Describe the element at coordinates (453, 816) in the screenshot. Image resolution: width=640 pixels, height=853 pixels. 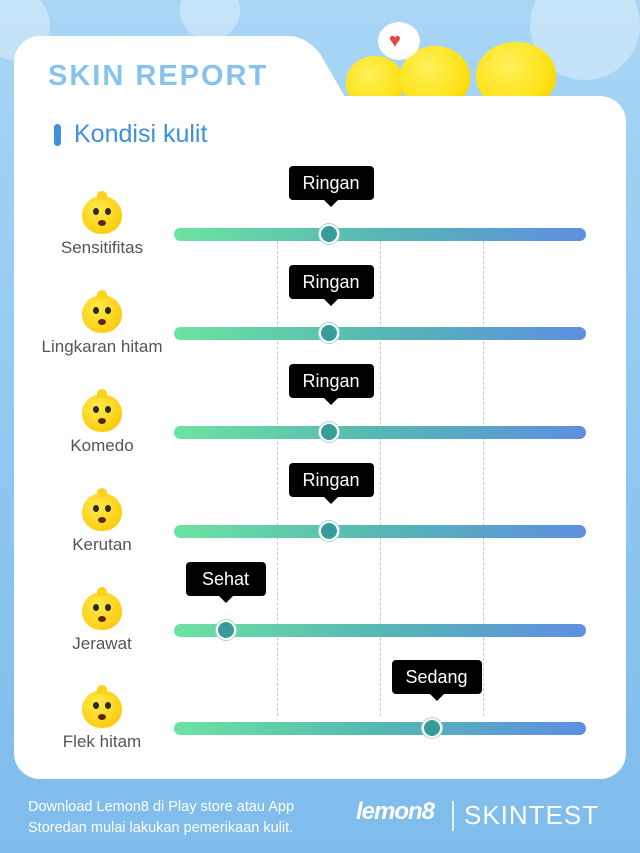
I see `logo-divider` at that location.